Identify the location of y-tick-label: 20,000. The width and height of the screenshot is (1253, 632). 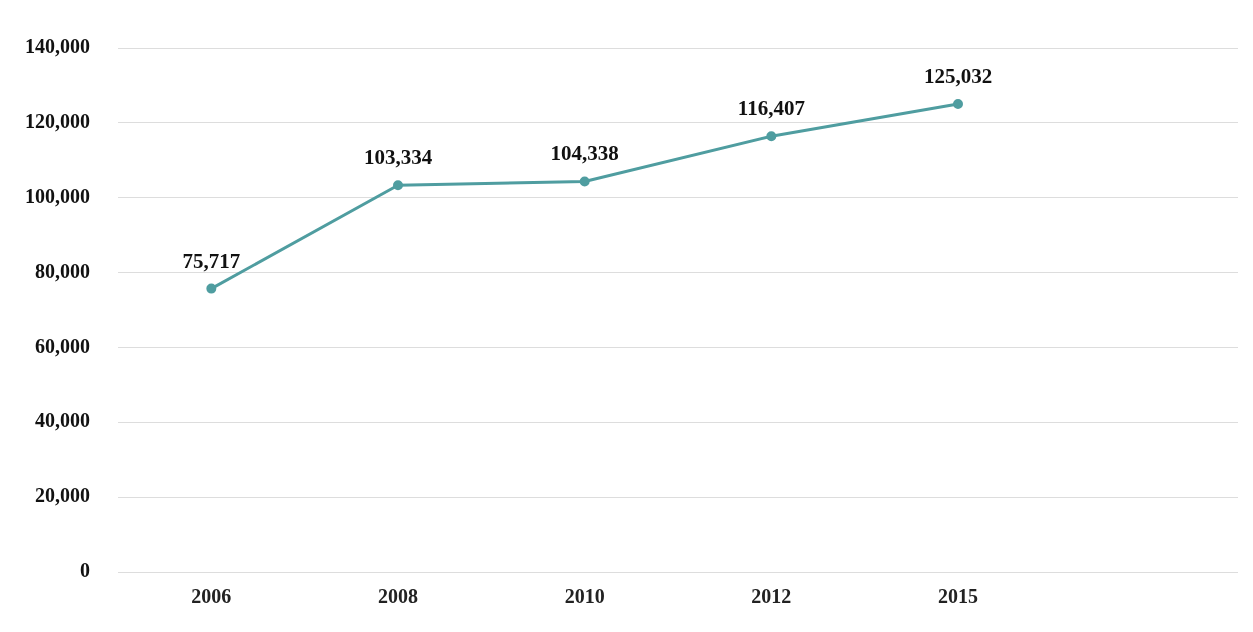
(62, 495).